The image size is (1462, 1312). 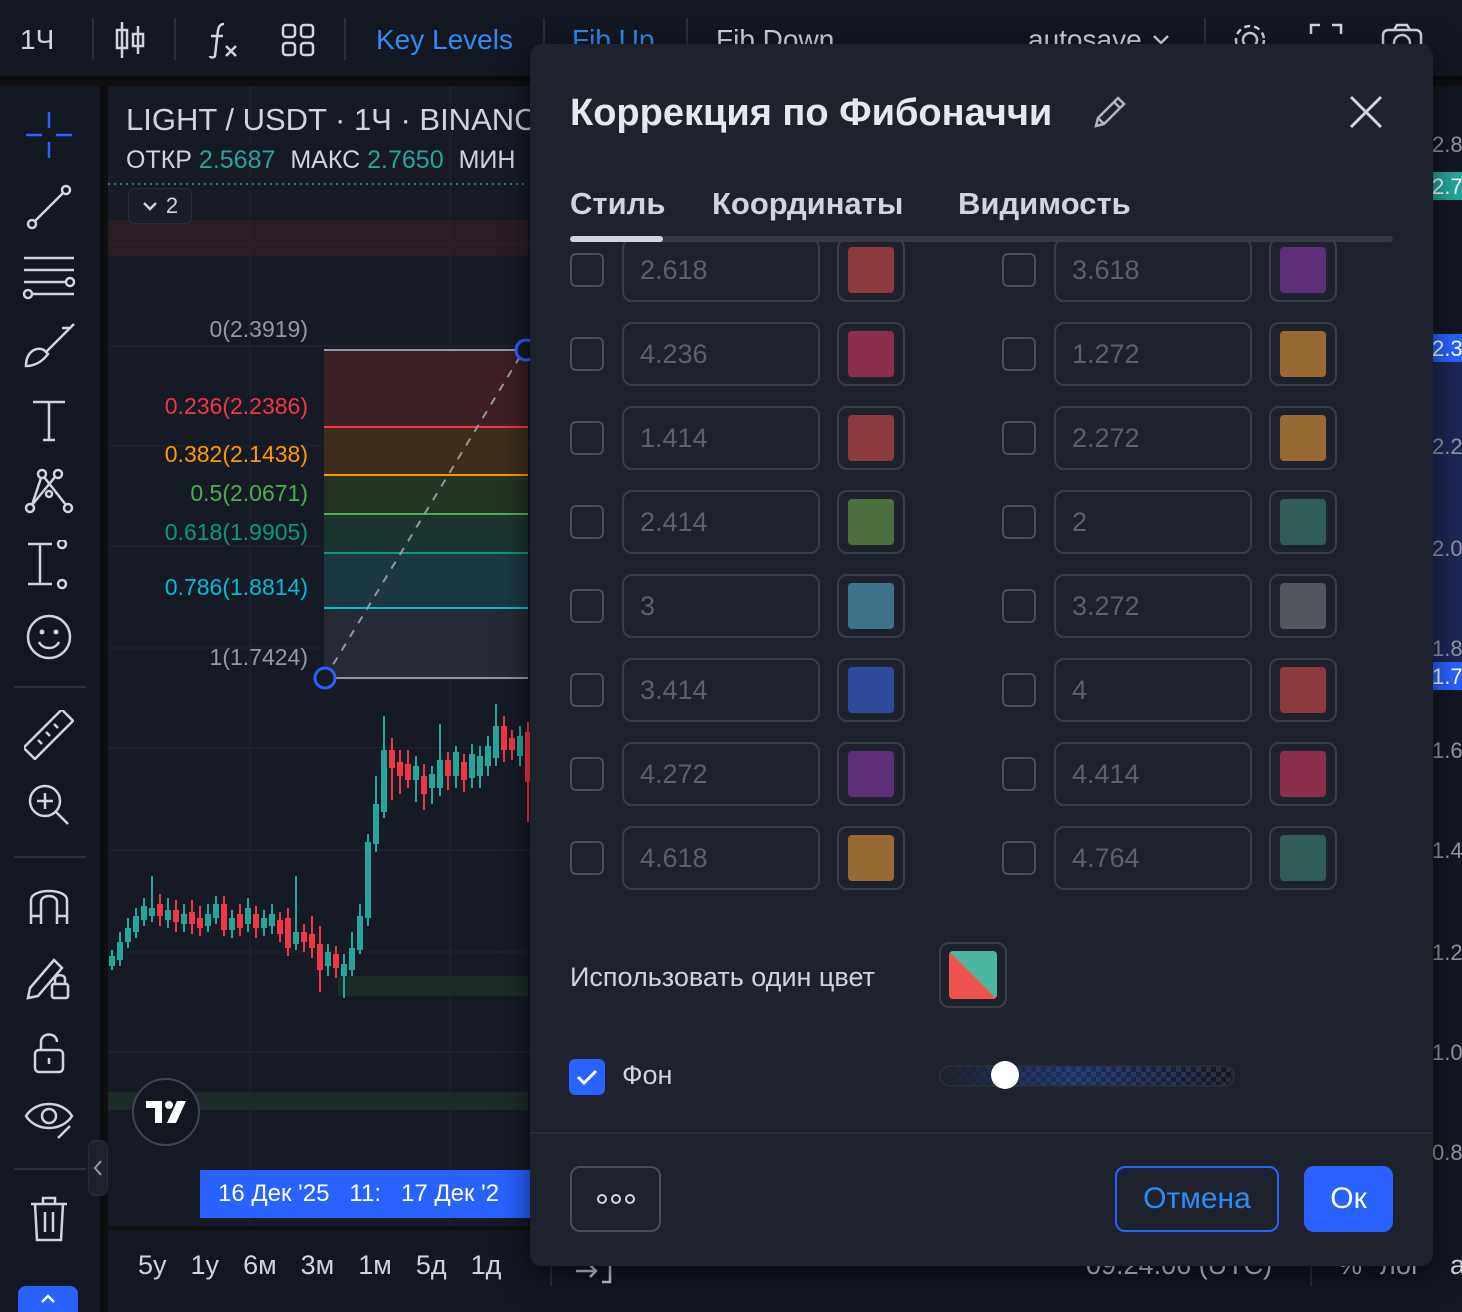 What do you see at coordinates (615, 1199) in the screenshot?
I see `more-options-button` at bounding box center [615, 1199].